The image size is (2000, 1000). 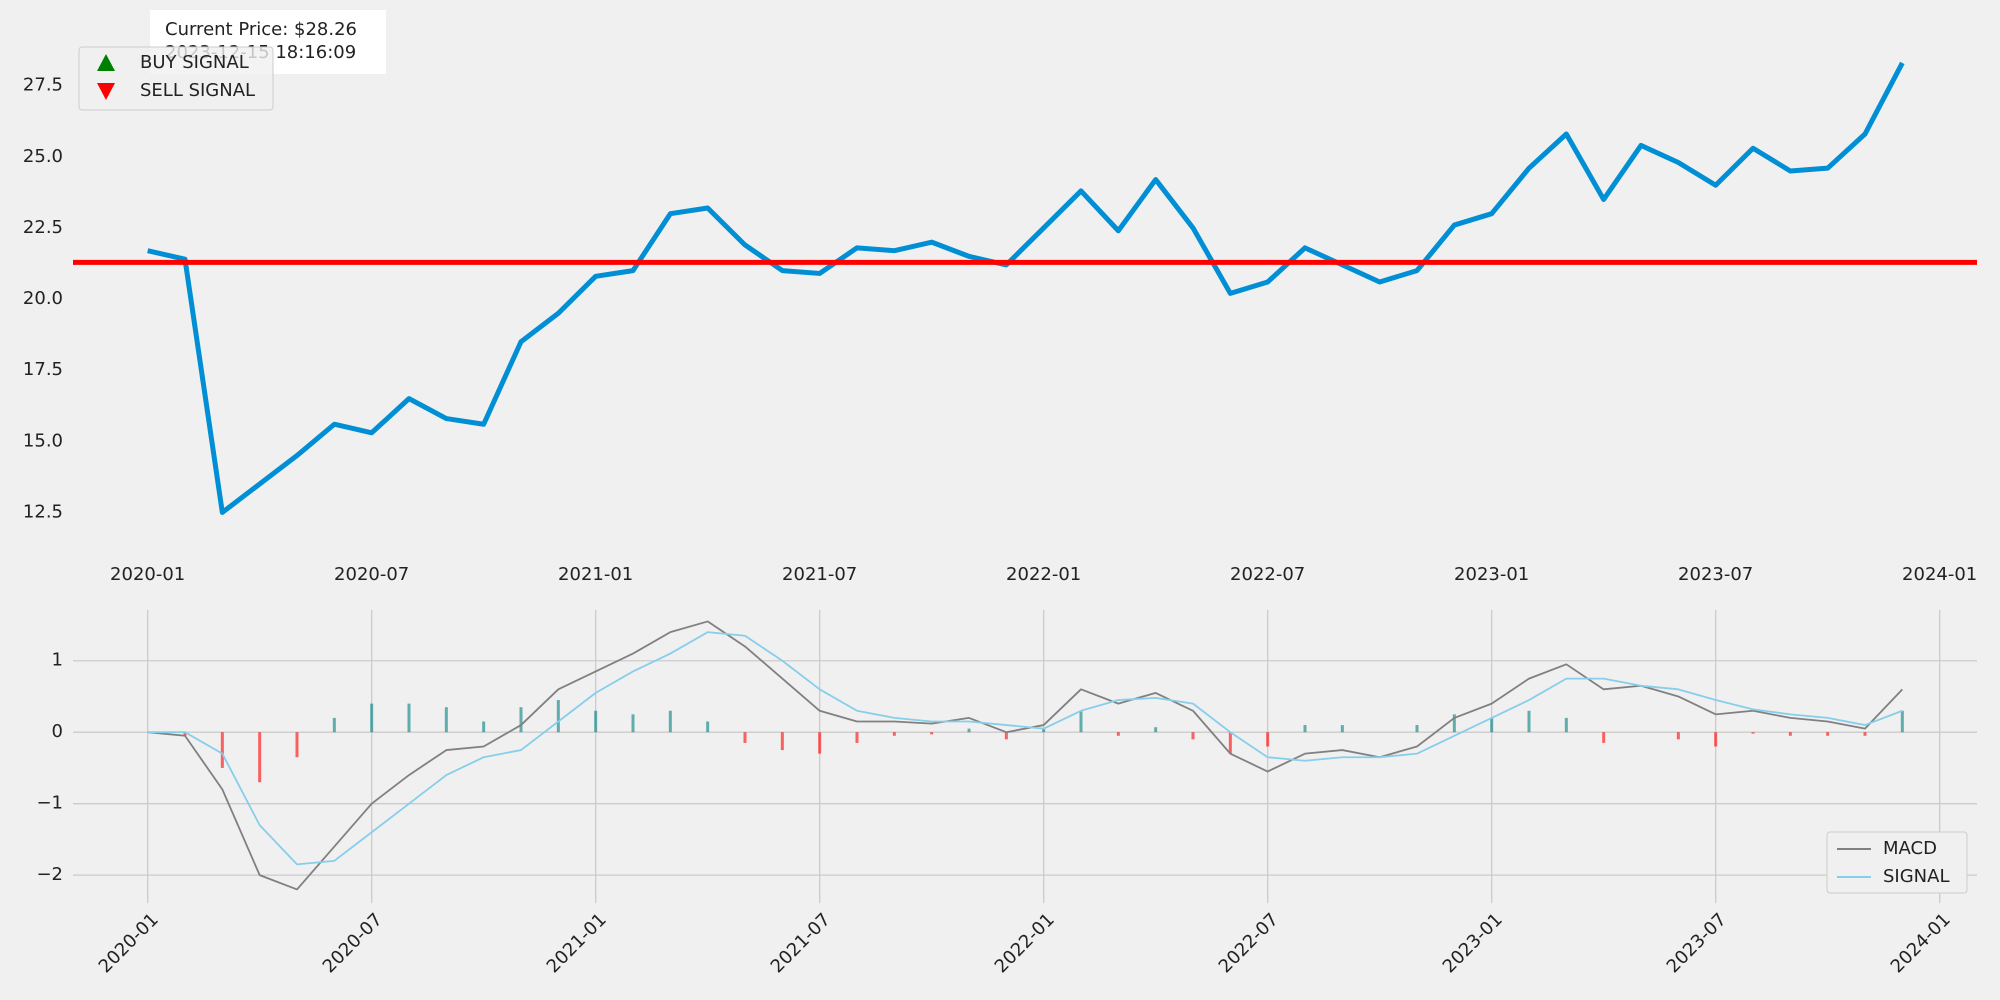 I want to click on y-tick-label: 17.5, so click(x=43, y=369).